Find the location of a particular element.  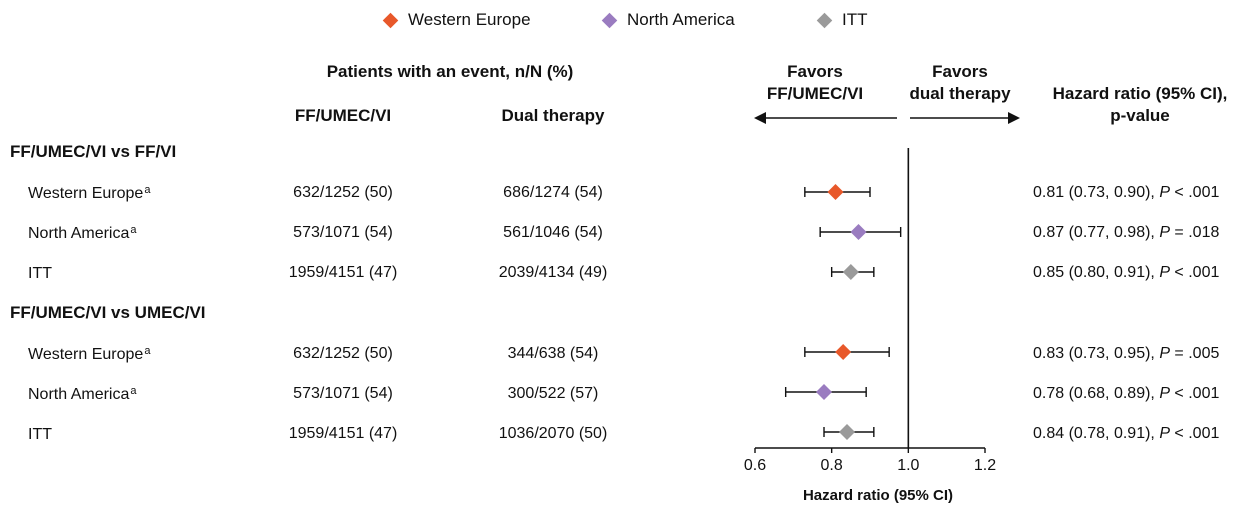

col2-cell: 2039/4134 (49) is located at coordinates (553, 272).